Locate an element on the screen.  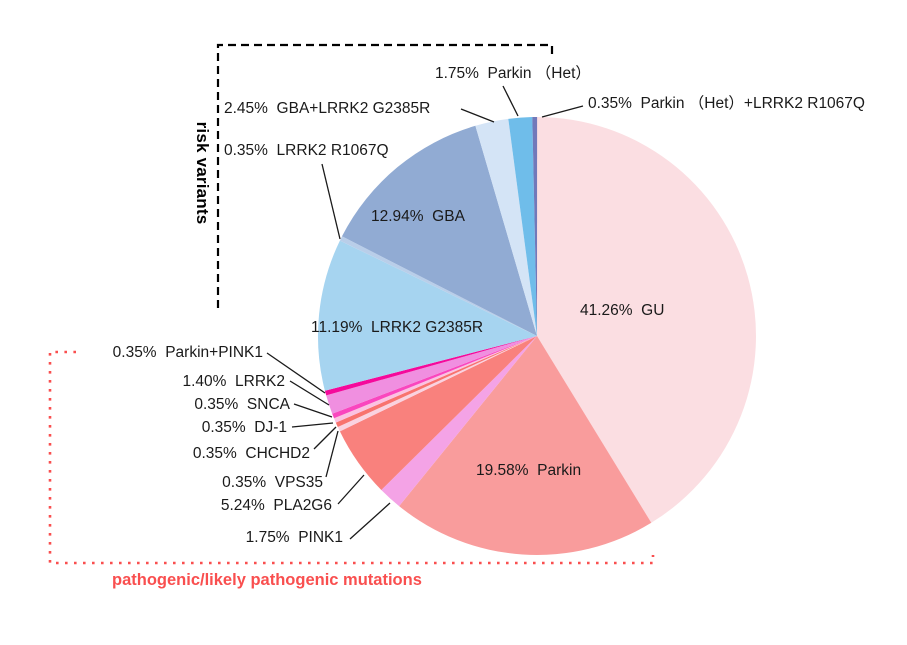
slice-label-vps35: 0.35% VPS35 is located at coordinates (272, 482).